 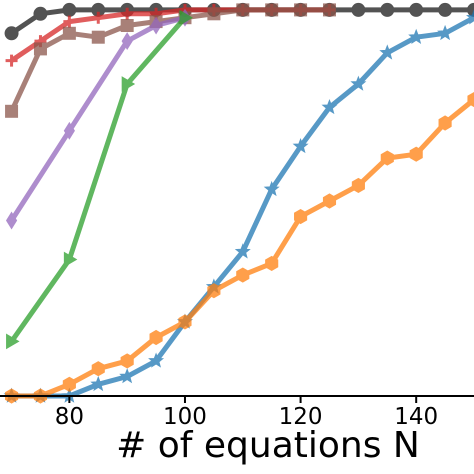 I want to click on x-tick-label-100: 100, so click(x=185, y=417).